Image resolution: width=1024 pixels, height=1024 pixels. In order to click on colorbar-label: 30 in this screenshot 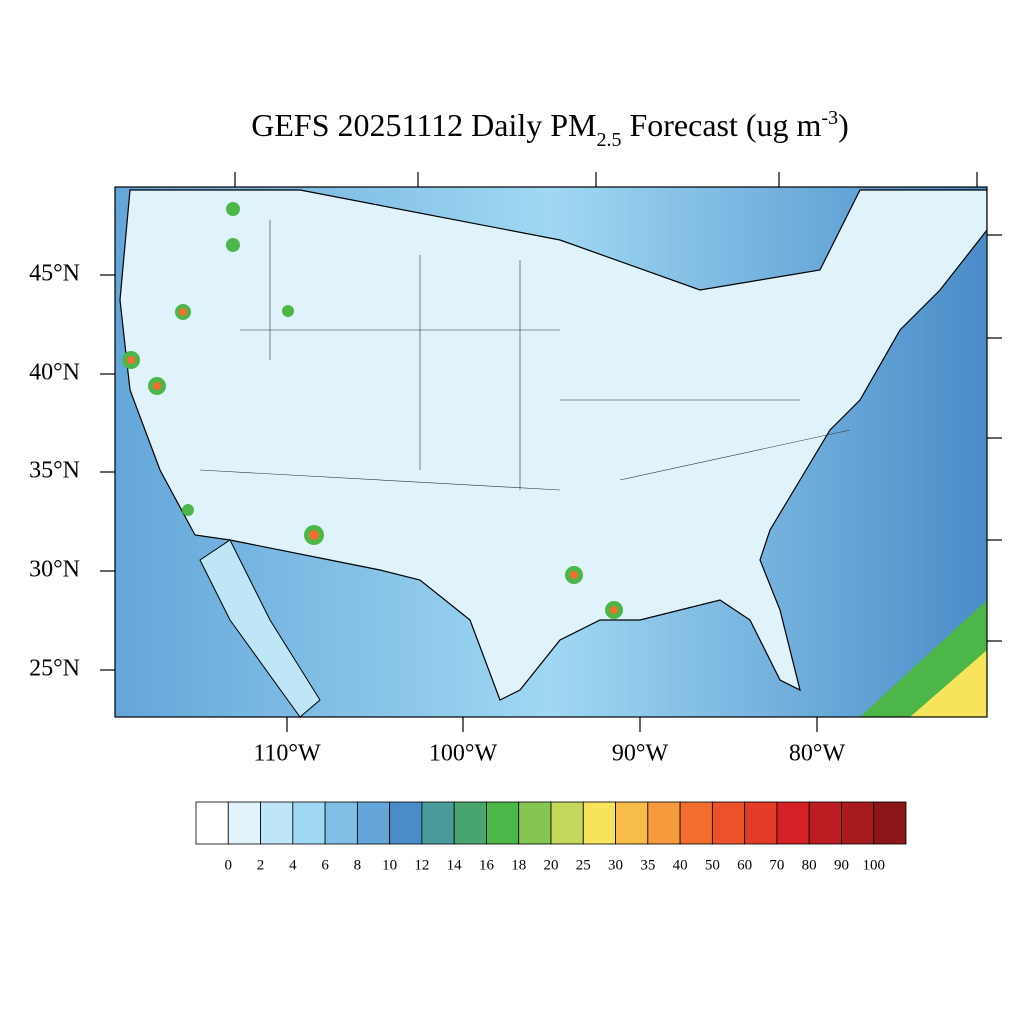, I will do `click(615, 865)`.